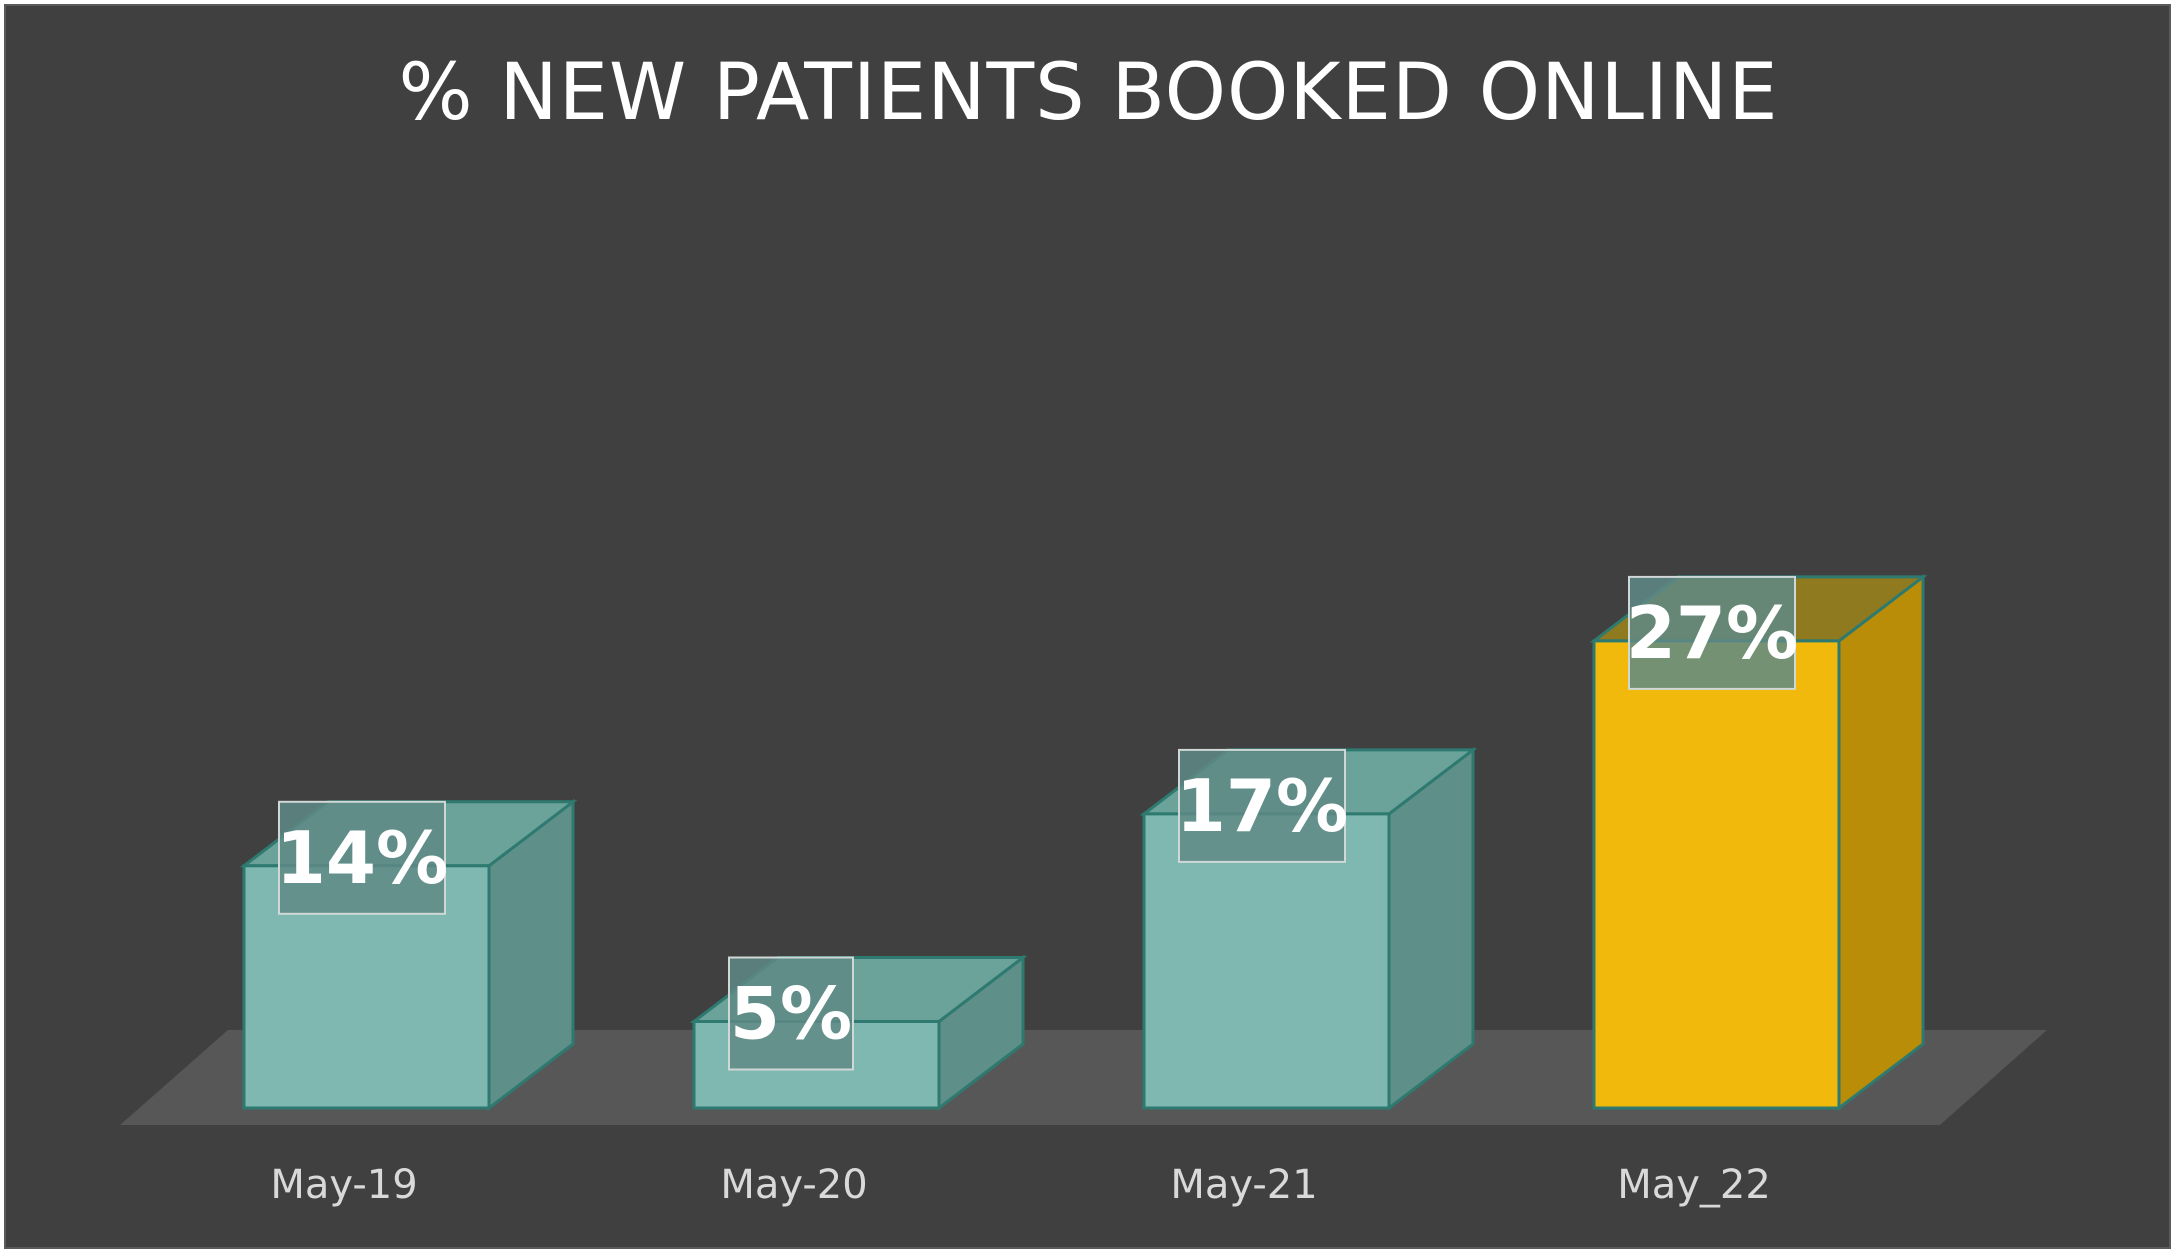 The width and height of the screenshot is (2177, 1255). I want to click on data-label-text: 5%, so click(791, 1014).